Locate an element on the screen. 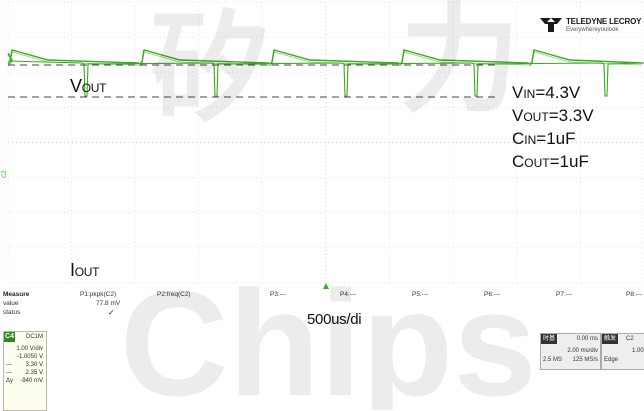 This screenshot has width=644, height=411. param-vin: VIN=4.3V is located at coordinates (546, 92).